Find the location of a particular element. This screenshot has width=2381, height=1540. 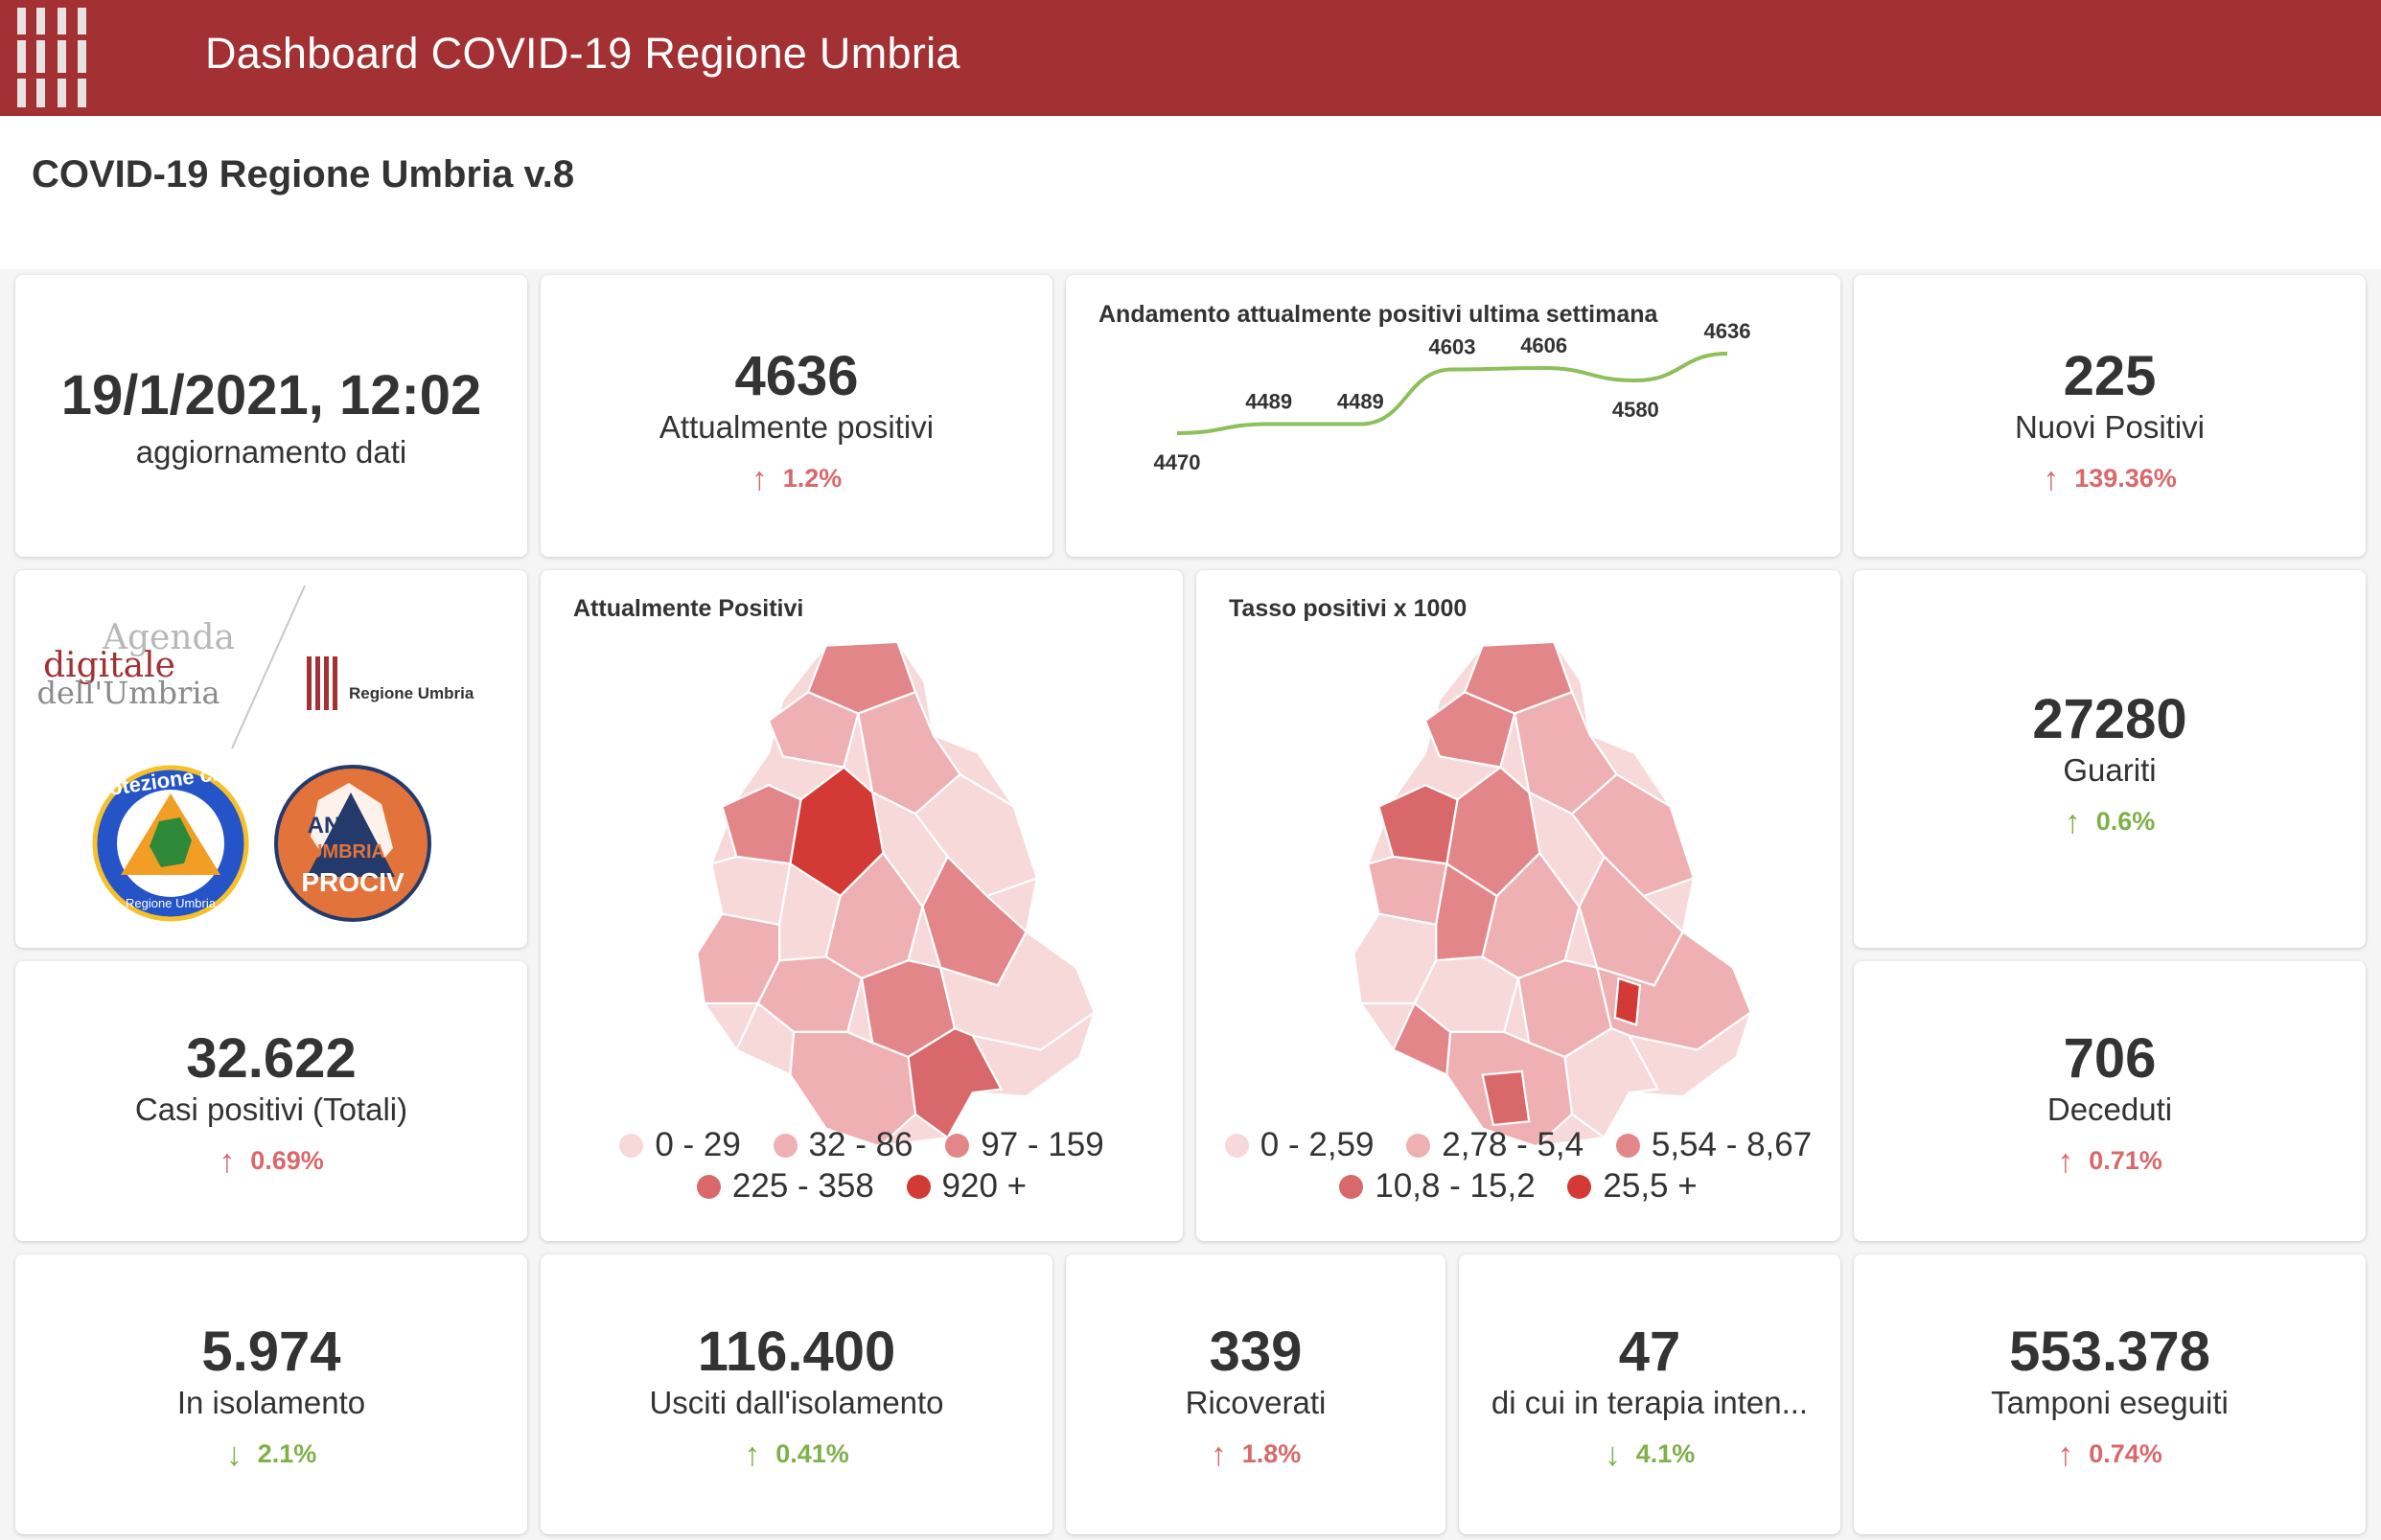

legend-item: 10,8 - 15,2 is located at coordinates (1437, 1186).